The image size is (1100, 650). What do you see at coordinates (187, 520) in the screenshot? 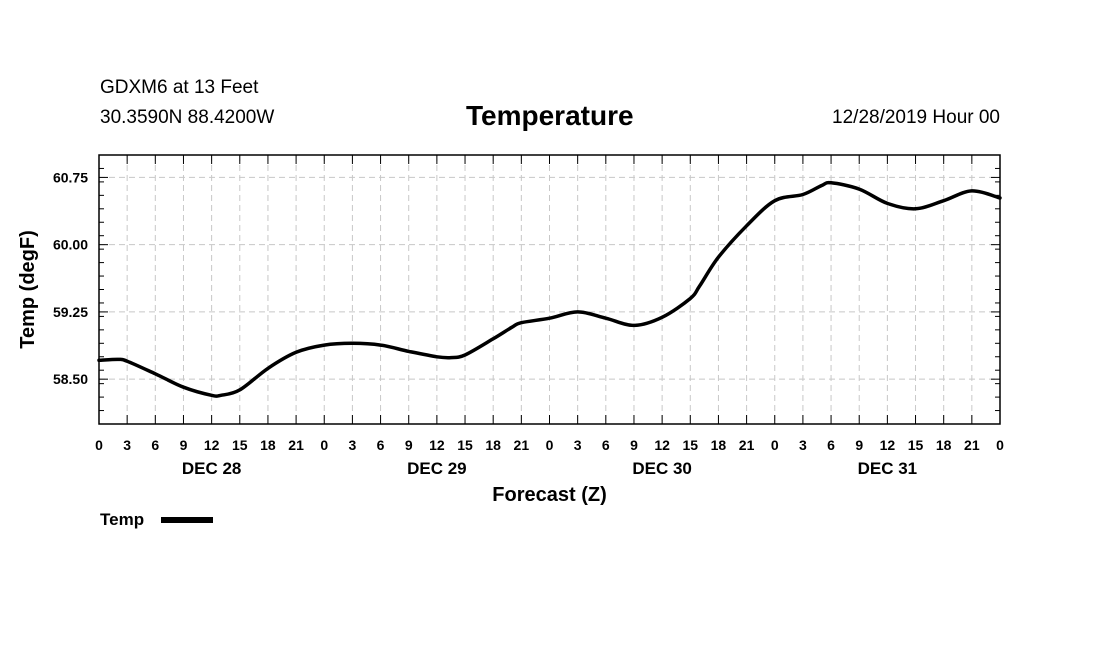
I see `legend-swatch` at bounding box center [187, 520].